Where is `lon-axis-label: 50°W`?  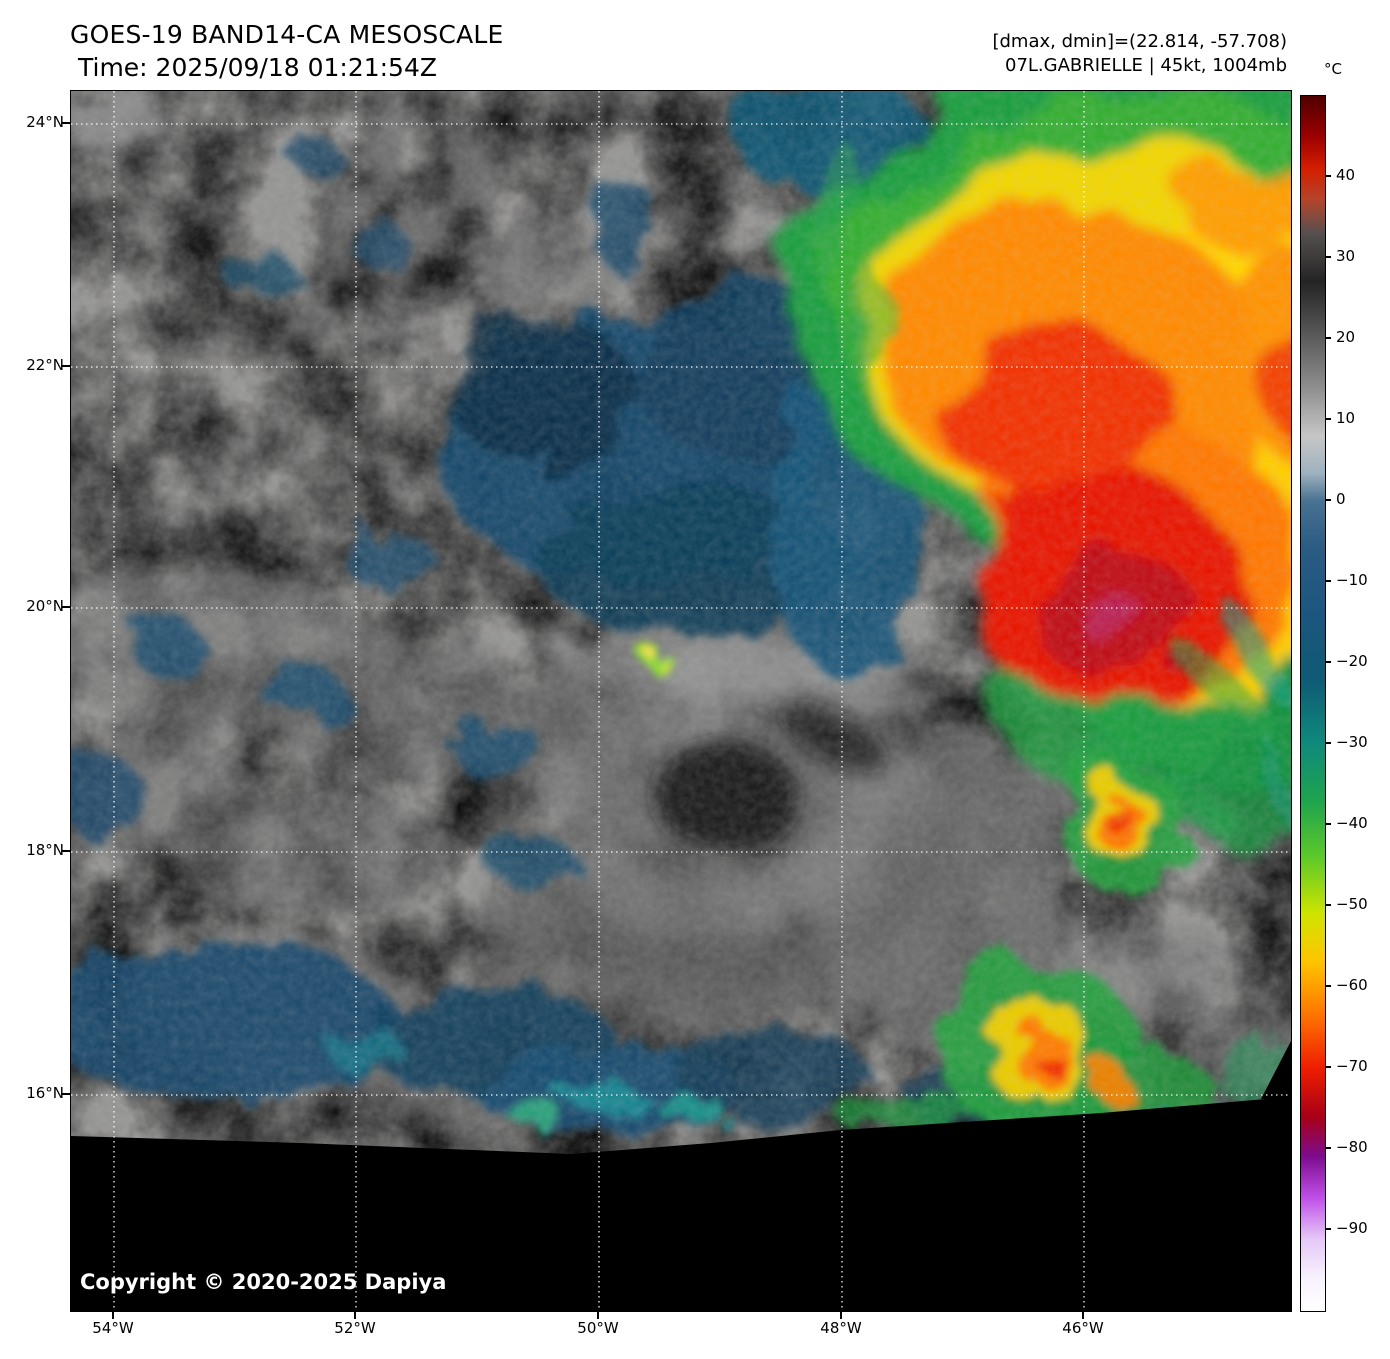 lon-axis-label: 50°W is located at coordinates (598, 1328).